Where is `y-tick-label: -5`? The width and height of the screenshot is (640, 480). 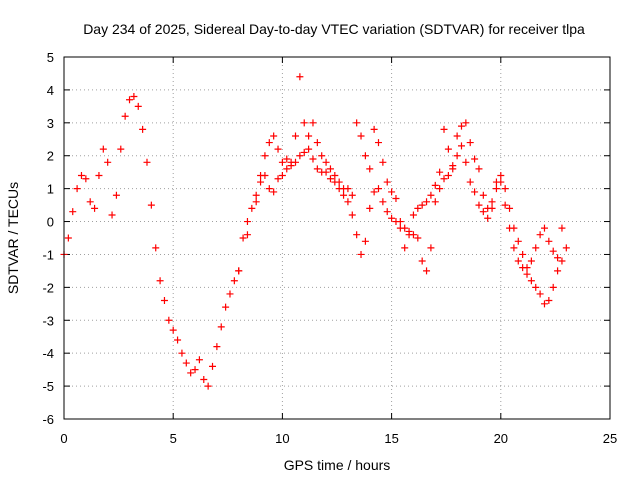 y-tick-label: -5 is located at coordinates (48, 386).